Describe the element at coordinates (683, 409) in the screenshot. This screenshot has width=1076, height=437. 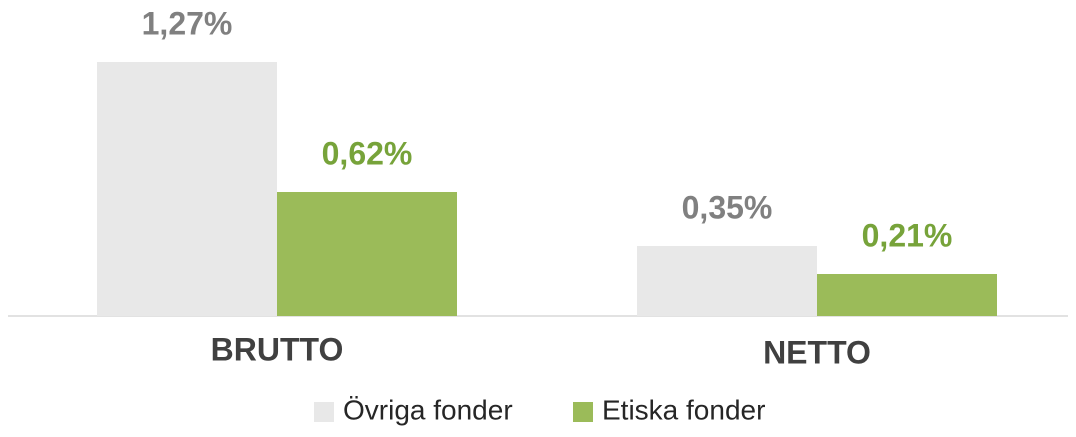
I see `legend-label: Etiska fonder` at that location.